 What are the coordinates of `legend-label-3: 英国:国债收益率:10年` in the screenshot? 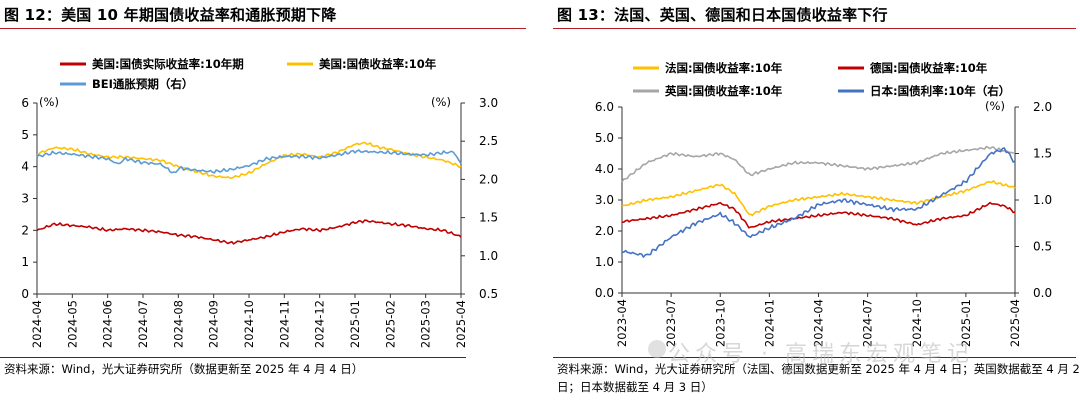 It's located at (723, 91).